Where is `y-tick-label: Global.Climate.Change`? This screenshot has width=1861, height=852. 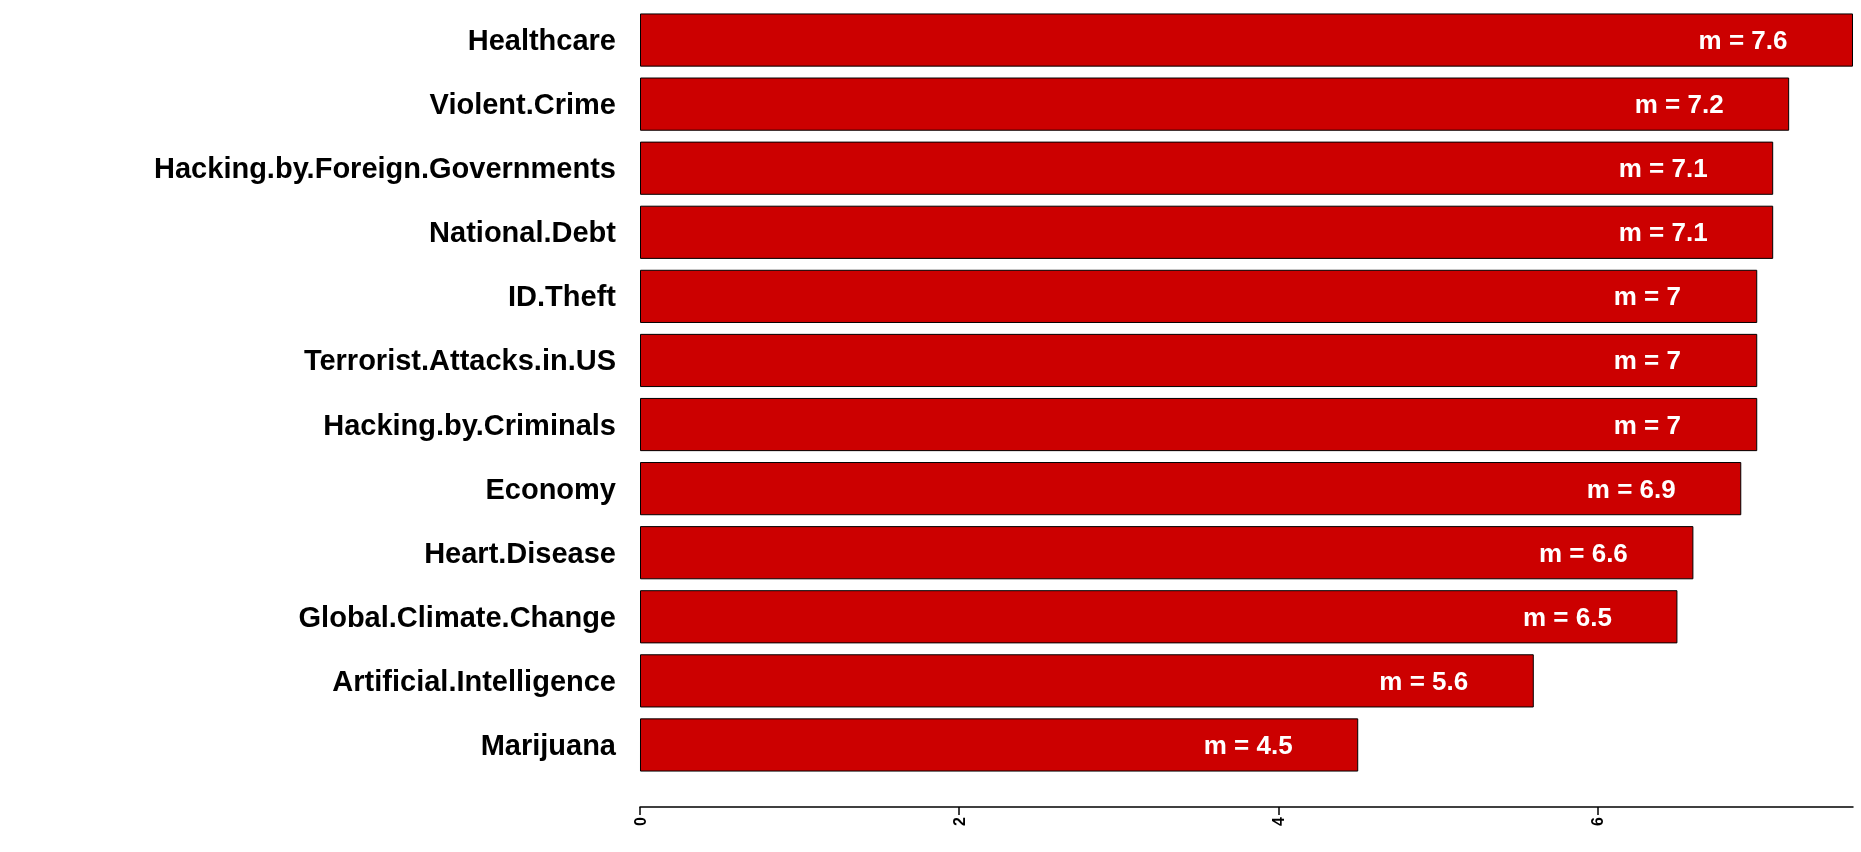
y-tick-label: Global.Climate.Change is located at coordinates (457, 616).